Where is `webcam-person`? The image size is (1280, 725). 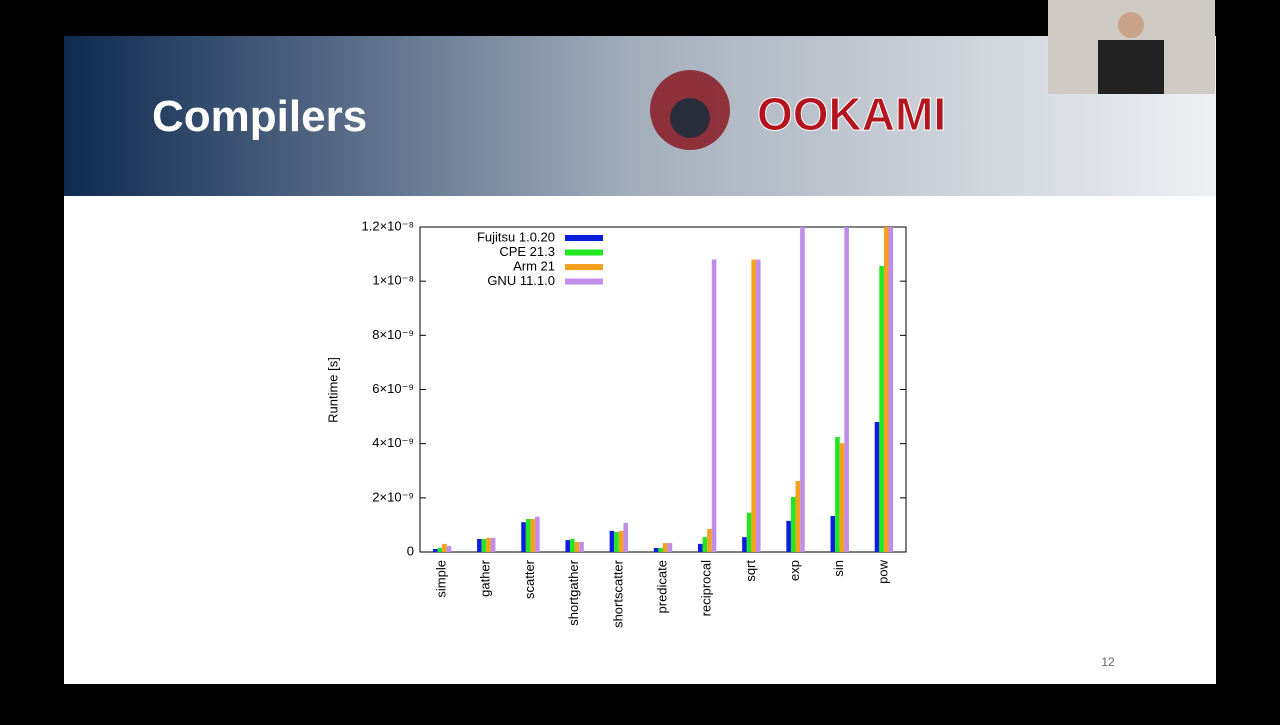
webcam-person is located at coordinates (1131, 67).